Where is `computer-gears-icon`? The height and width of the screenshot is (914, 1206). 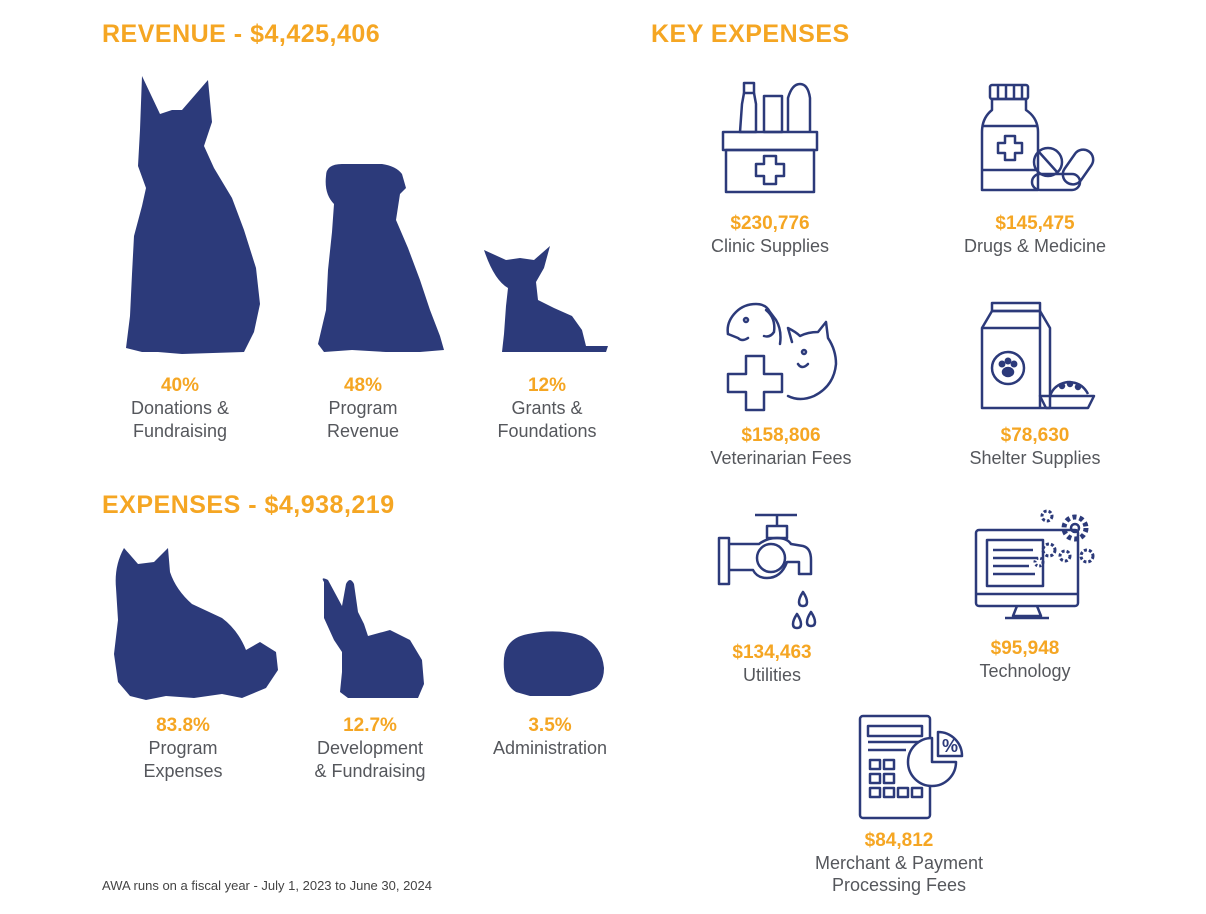
computer-gears-icon is located at coordinates (1034, 564).